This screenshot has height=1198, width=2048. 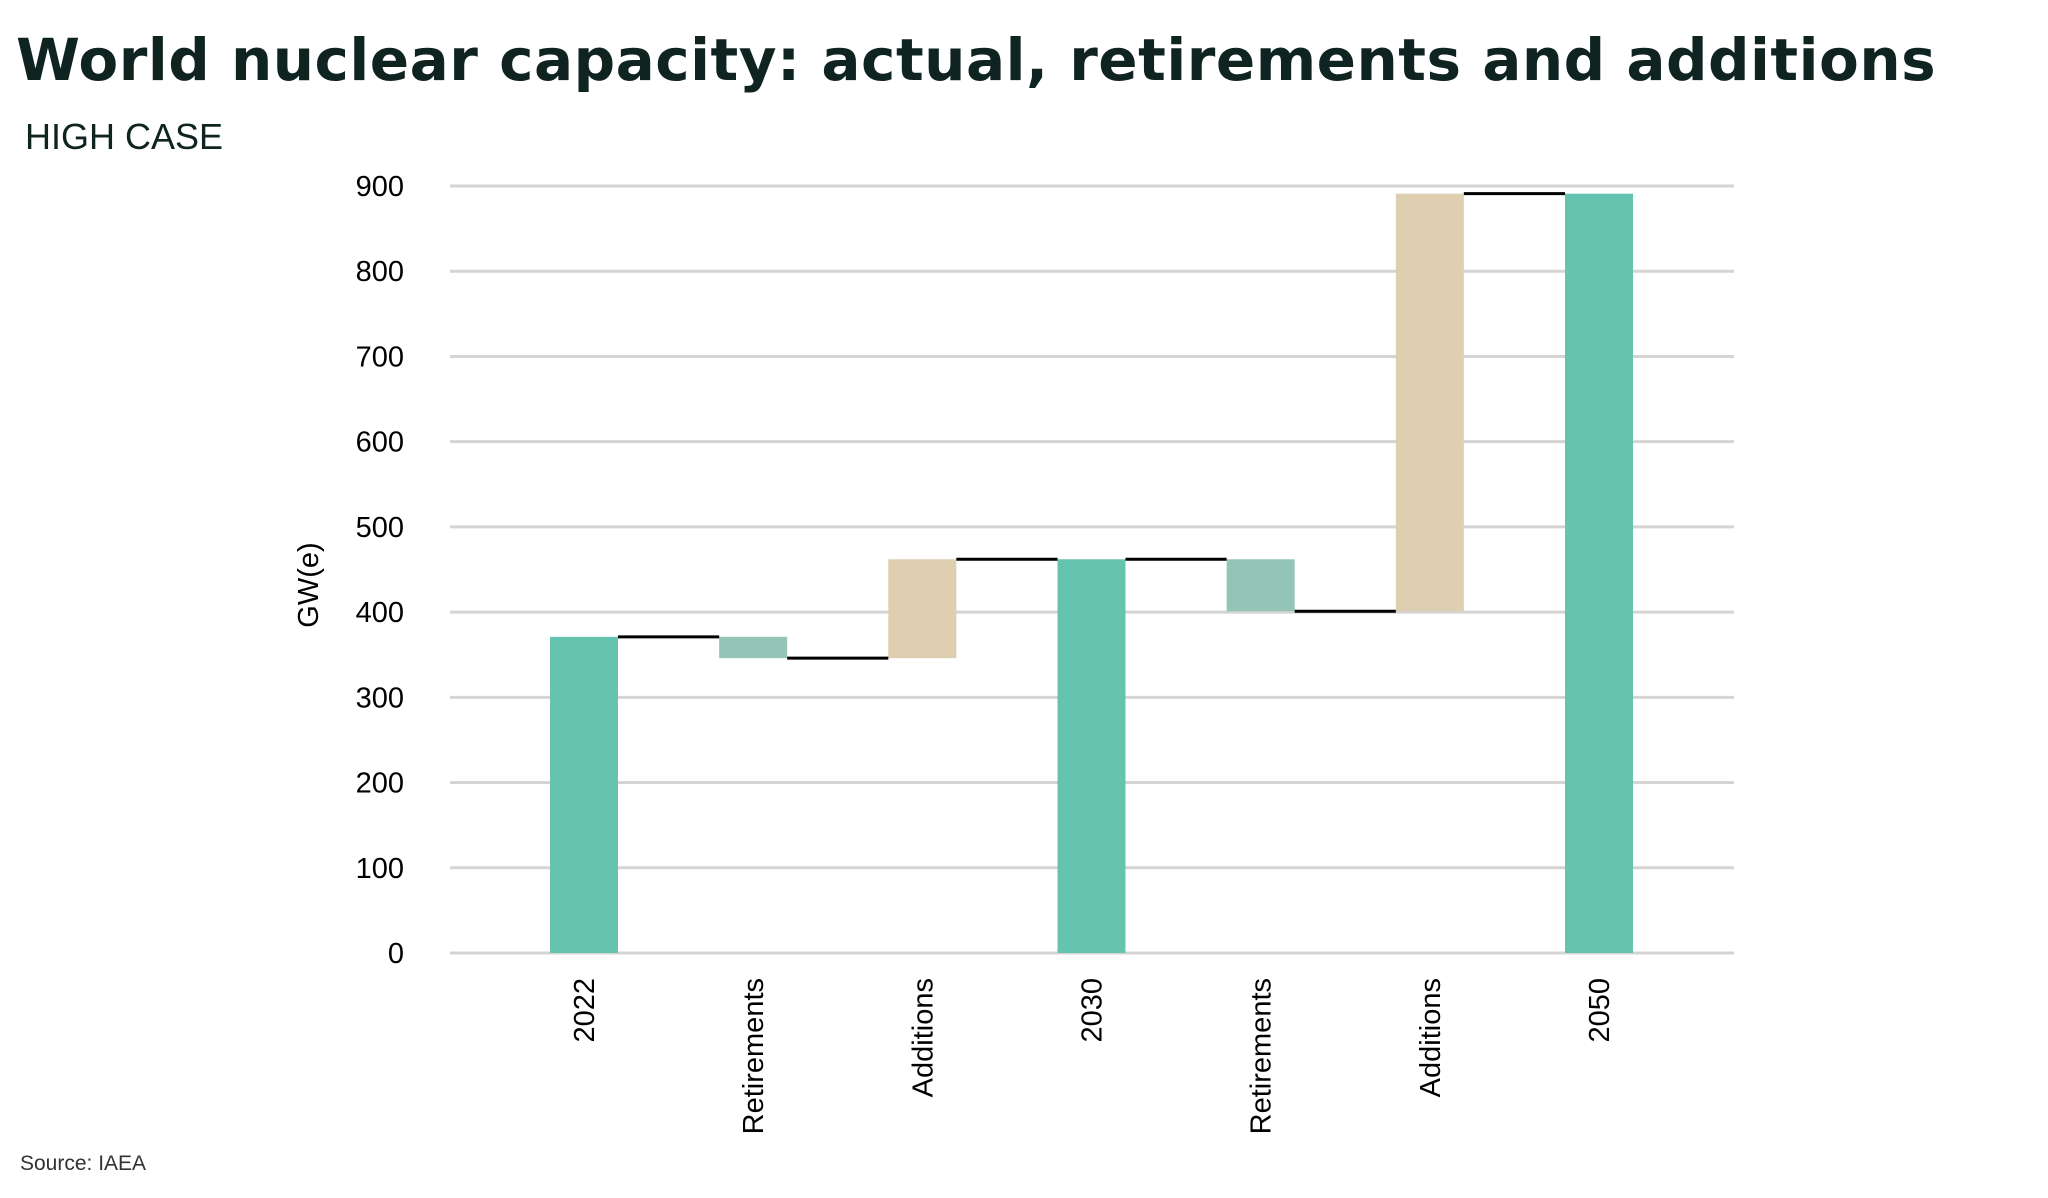 What do you see at coordinates (380, 613) in the screenshot?
I see `y-tick-label: 400` at bounding box center [380, 613].